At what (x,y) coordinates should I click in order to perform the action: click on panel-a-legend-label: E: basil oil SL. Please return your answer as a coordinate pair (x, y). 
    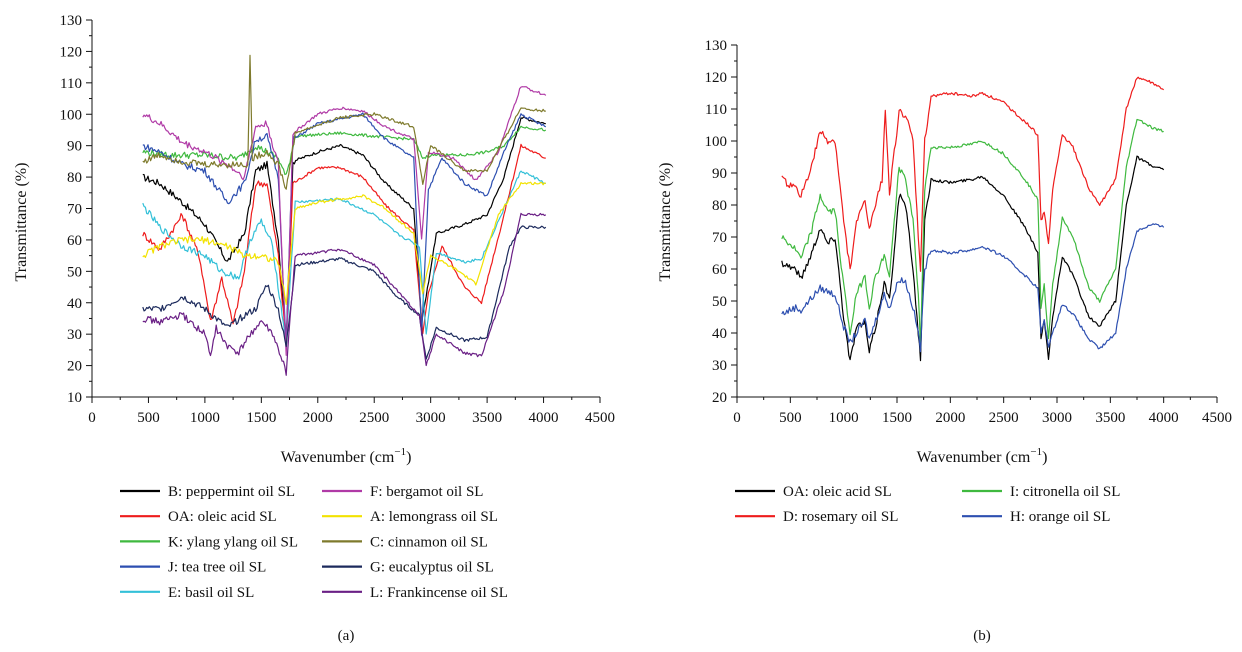
    Looking at the image, I should click on (211, 593).